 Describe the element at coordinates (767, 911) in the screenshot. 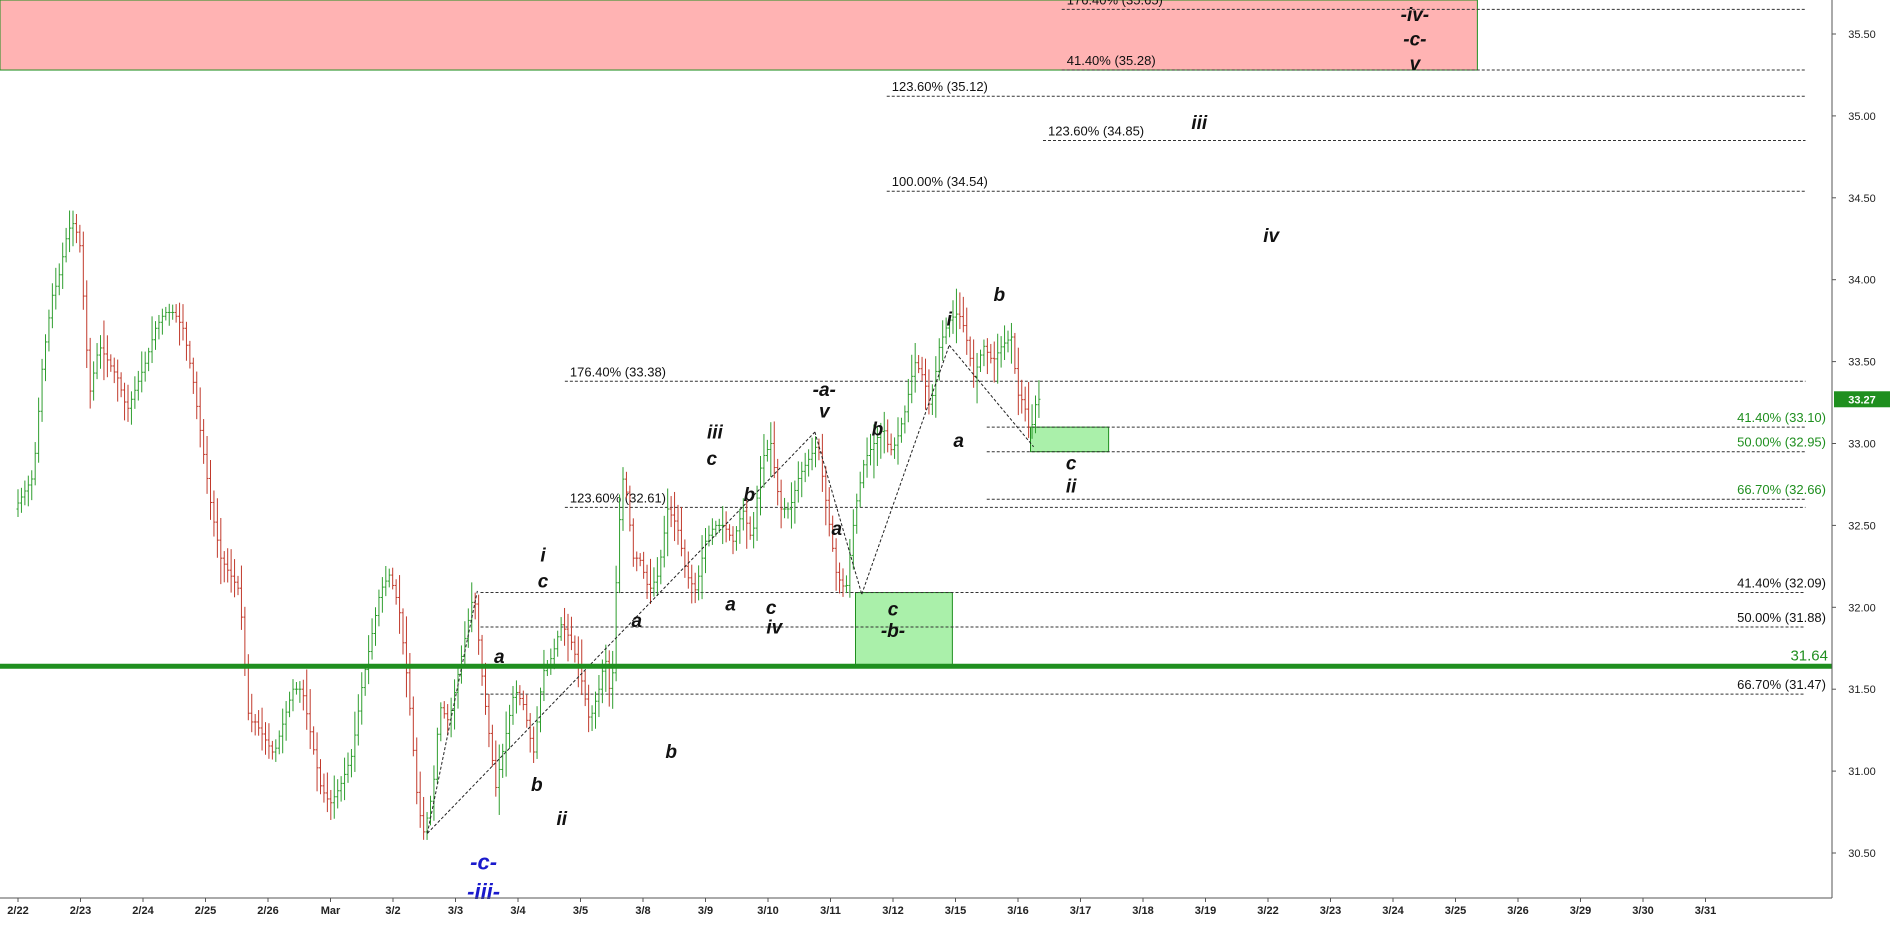

I see `x-tick-label: 3/10` at that location.